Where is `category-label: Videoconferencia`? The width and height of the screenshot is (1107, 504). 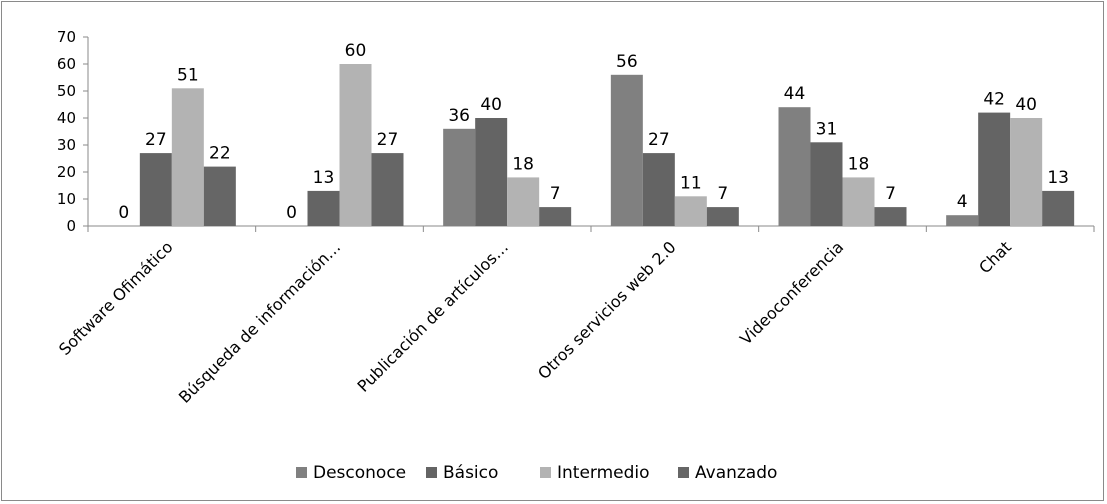
category-label: Videoconferencia is located at coordinates (791, 292).